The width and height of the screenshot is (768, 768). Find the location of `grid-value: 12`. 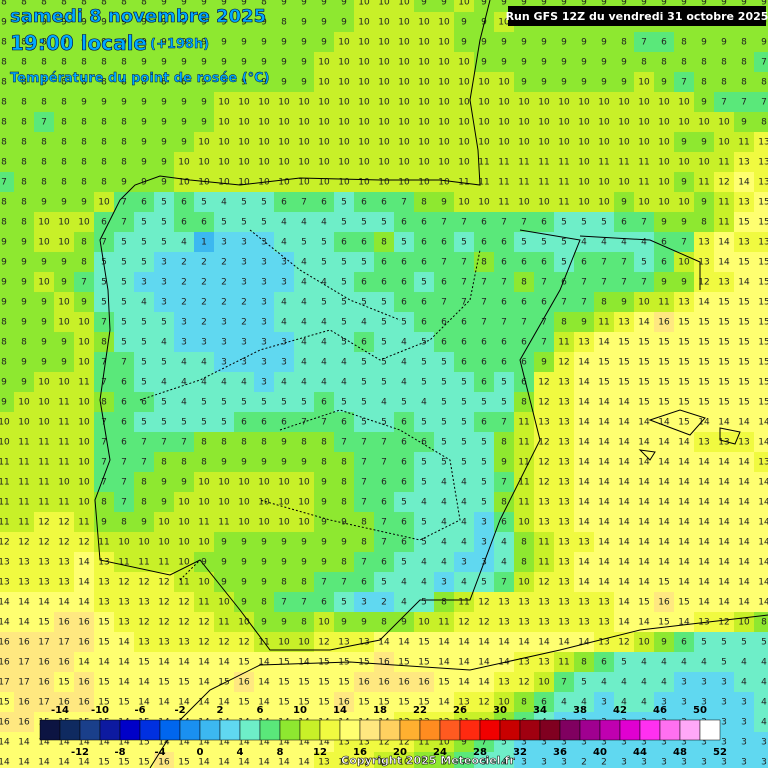

grid-value: 12 is located at coordinates (43, 523).